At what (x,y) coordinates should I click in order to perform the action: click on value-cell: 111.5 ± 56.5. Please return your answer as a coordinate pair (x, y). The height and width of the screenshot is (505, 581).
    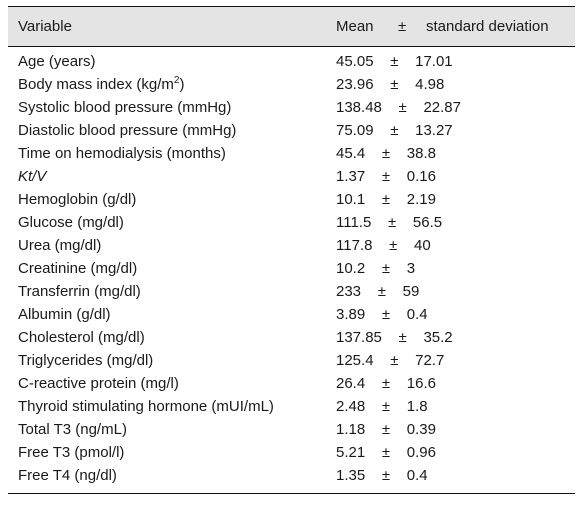
    Looking at the image, I should click on (389, 222).